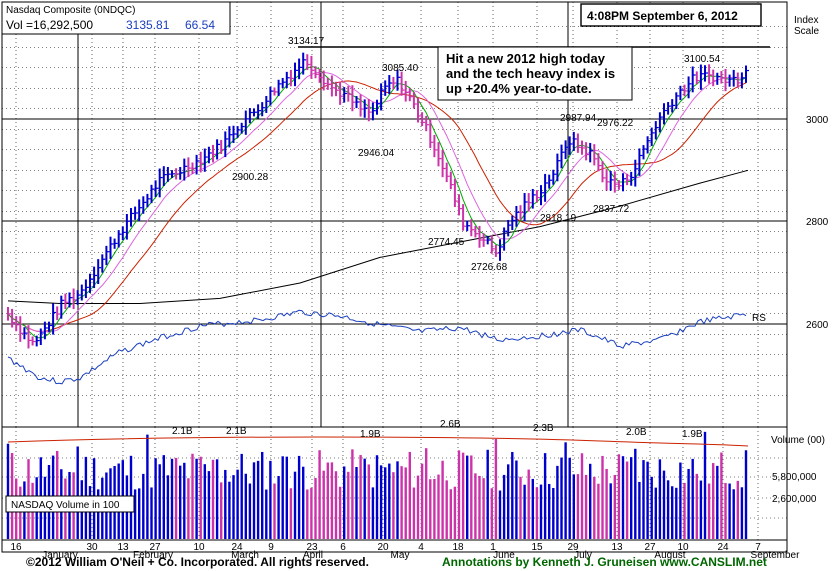  What do you see at coordinates (116, 18) in the screenshot?
I see `header-box` at bounding box center [116, 18].